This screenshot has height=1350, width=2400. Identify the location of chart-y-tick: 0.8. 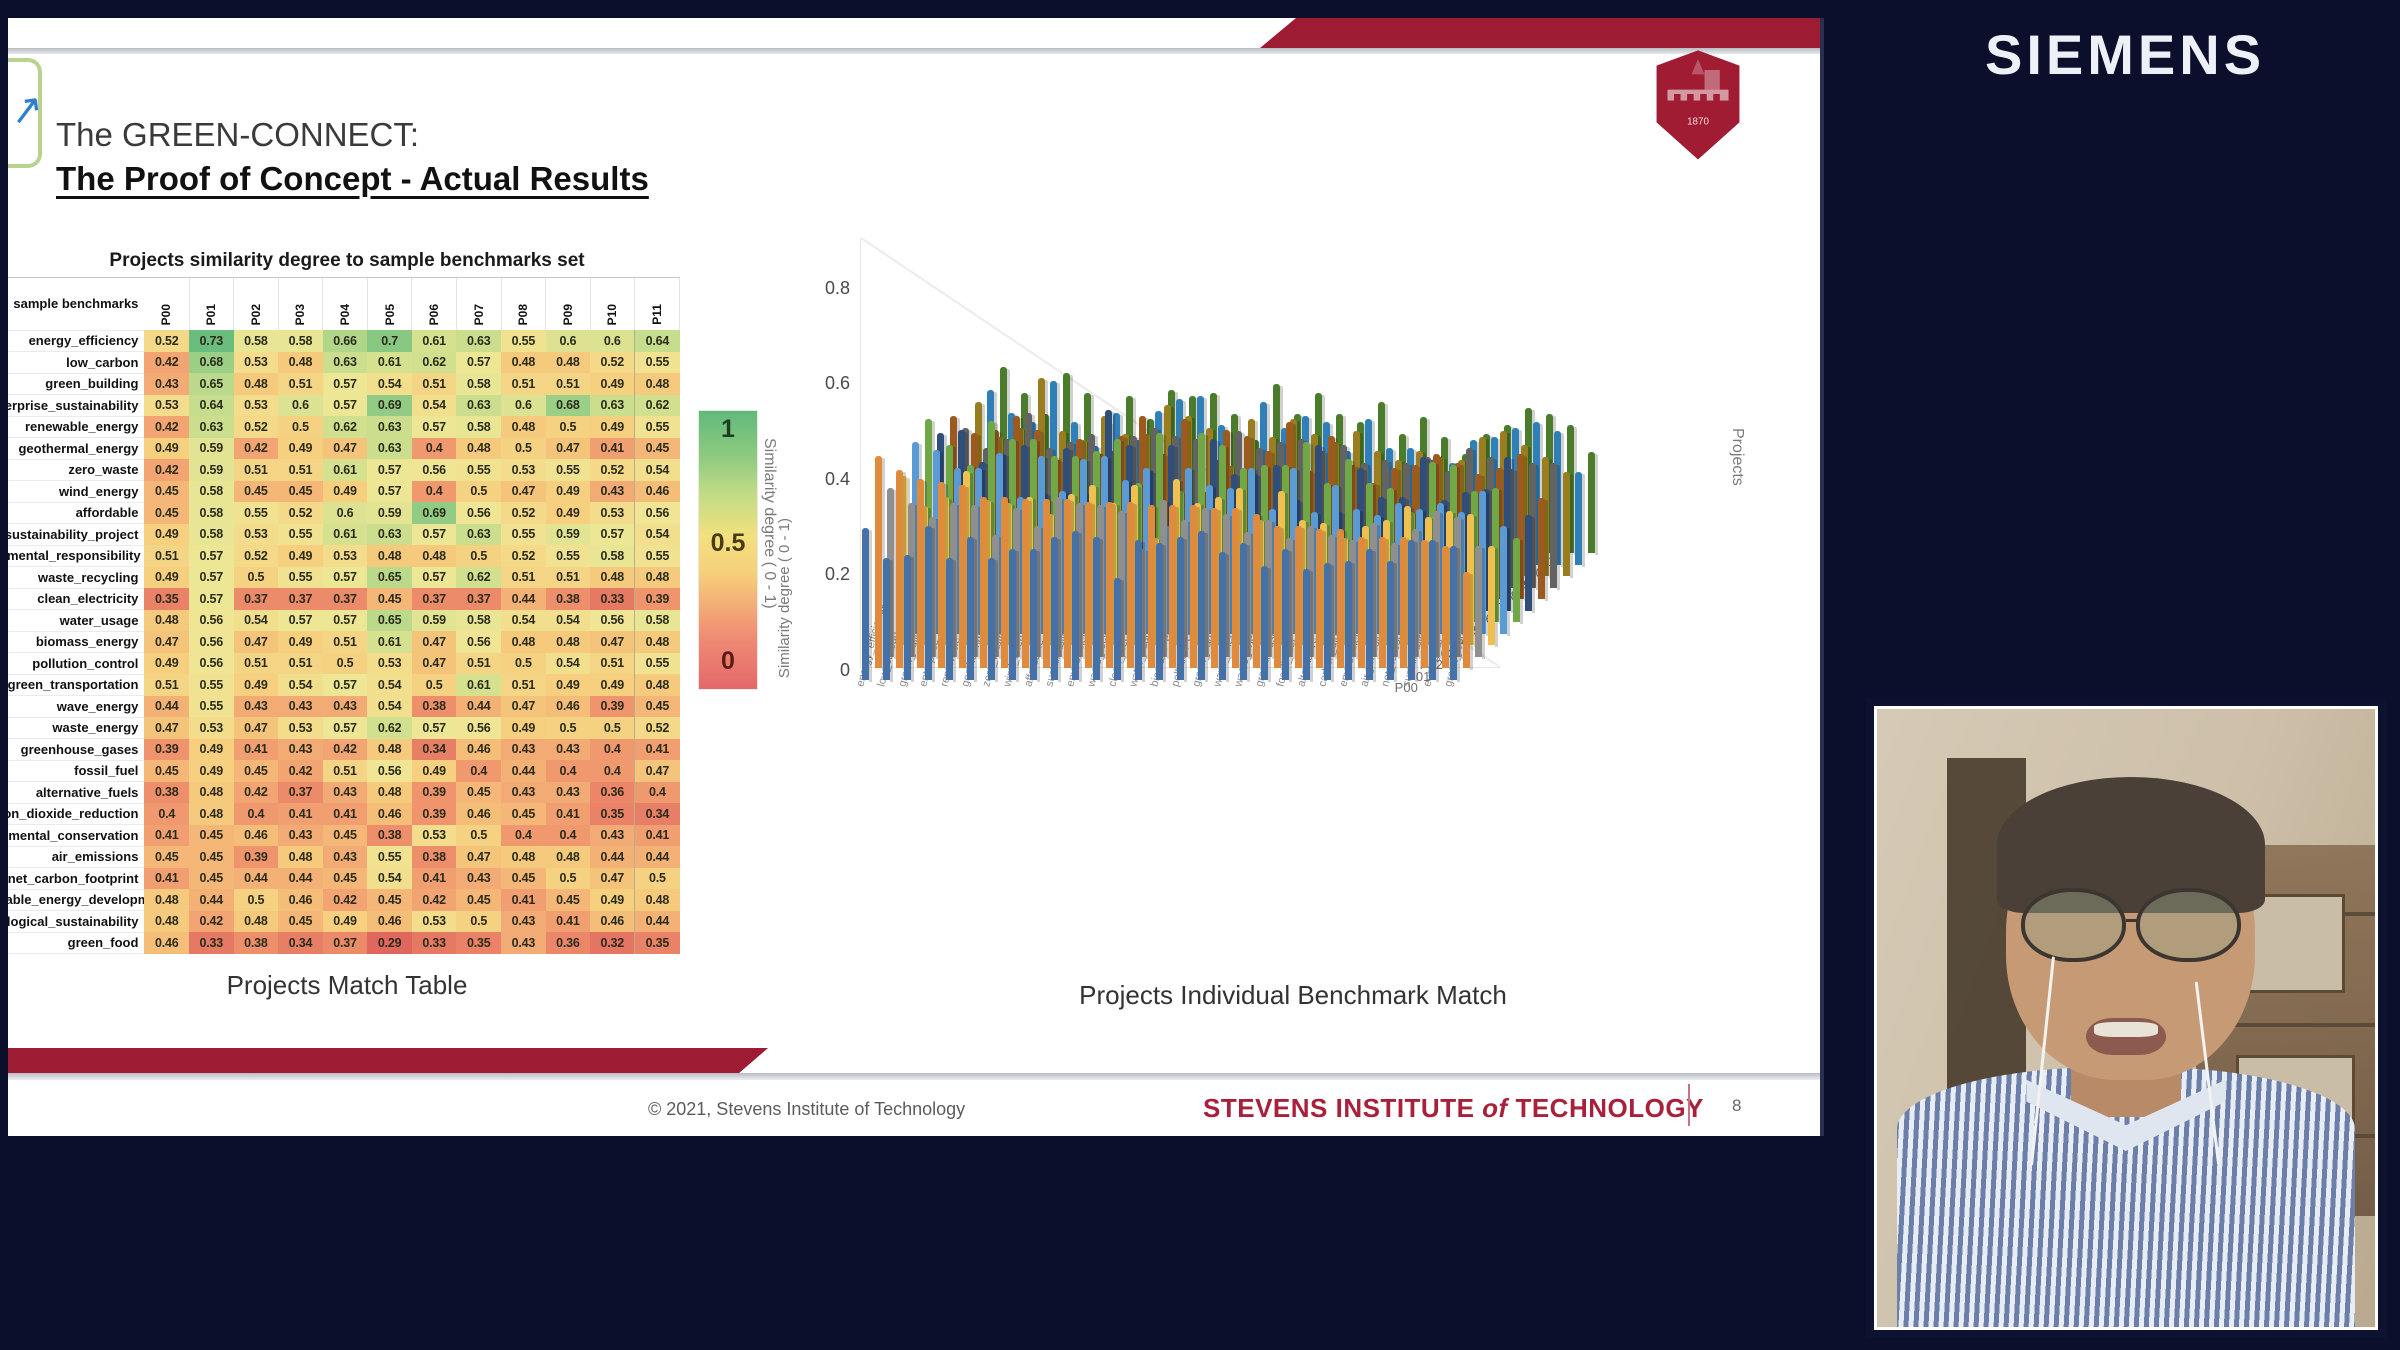
(837, 287).